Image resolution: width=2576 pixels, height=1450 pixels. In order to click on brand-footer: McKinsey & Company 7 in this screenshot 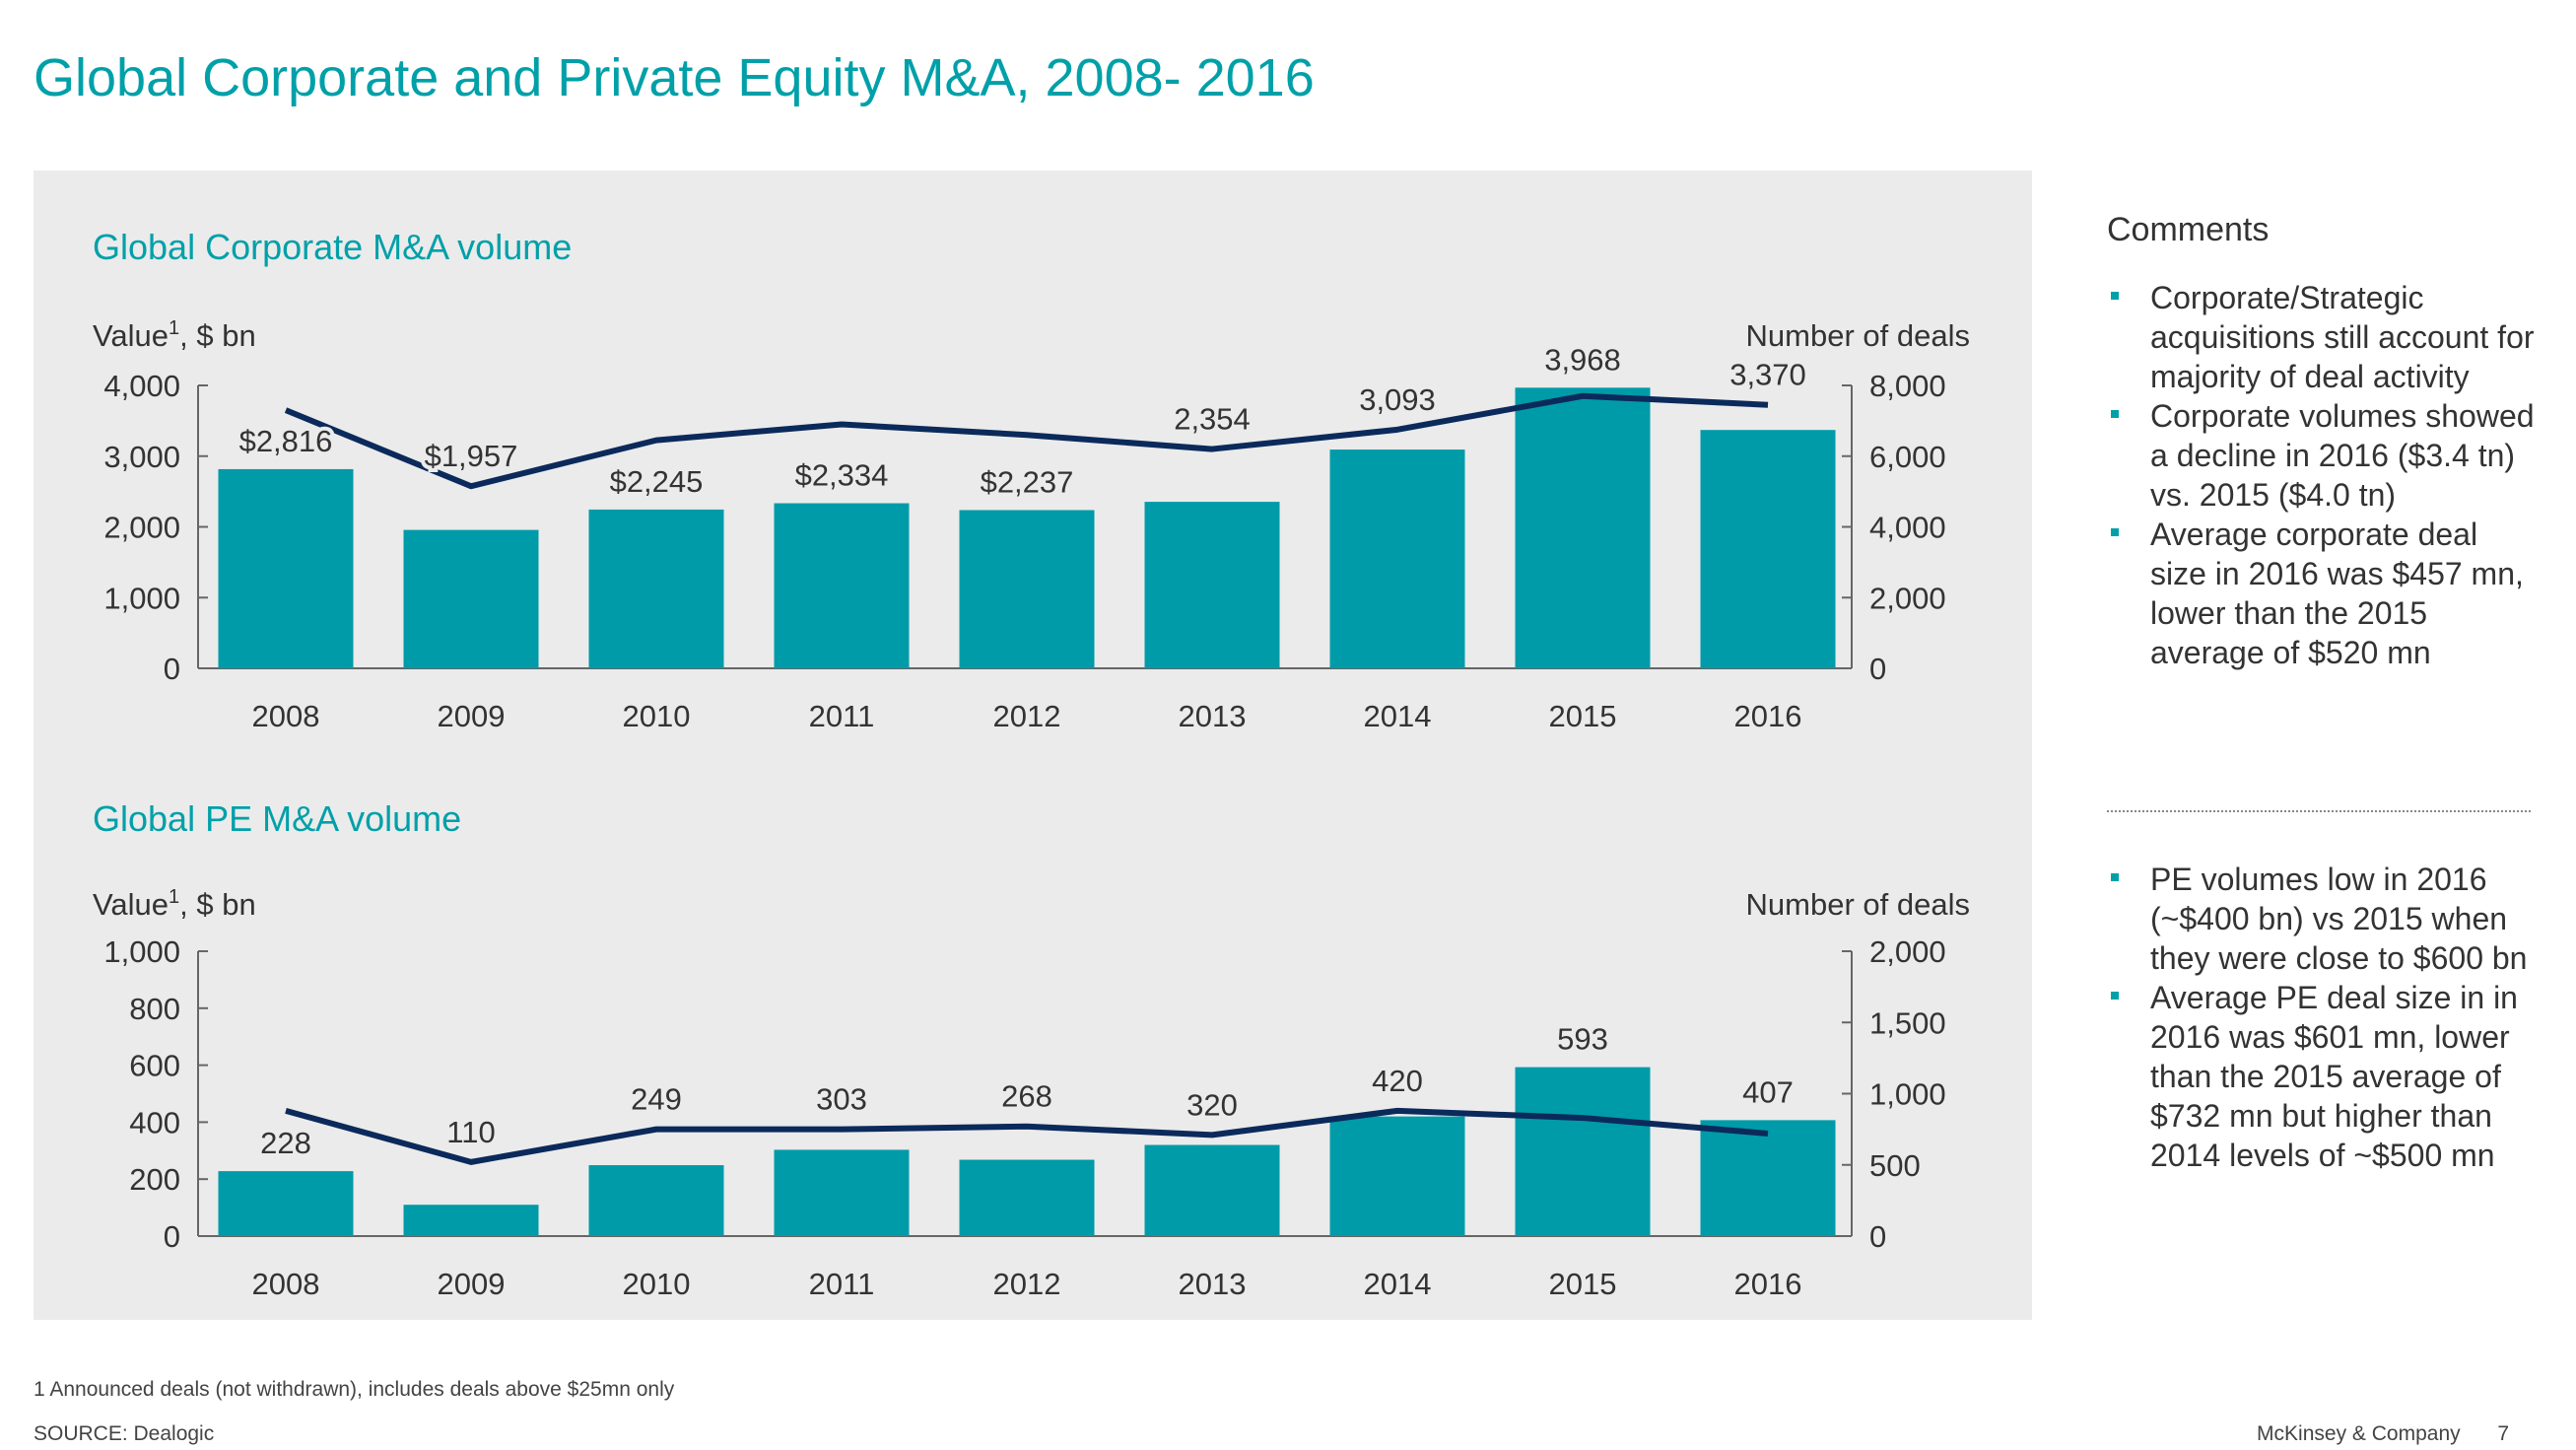, I will do `click(2383, 1434)`.